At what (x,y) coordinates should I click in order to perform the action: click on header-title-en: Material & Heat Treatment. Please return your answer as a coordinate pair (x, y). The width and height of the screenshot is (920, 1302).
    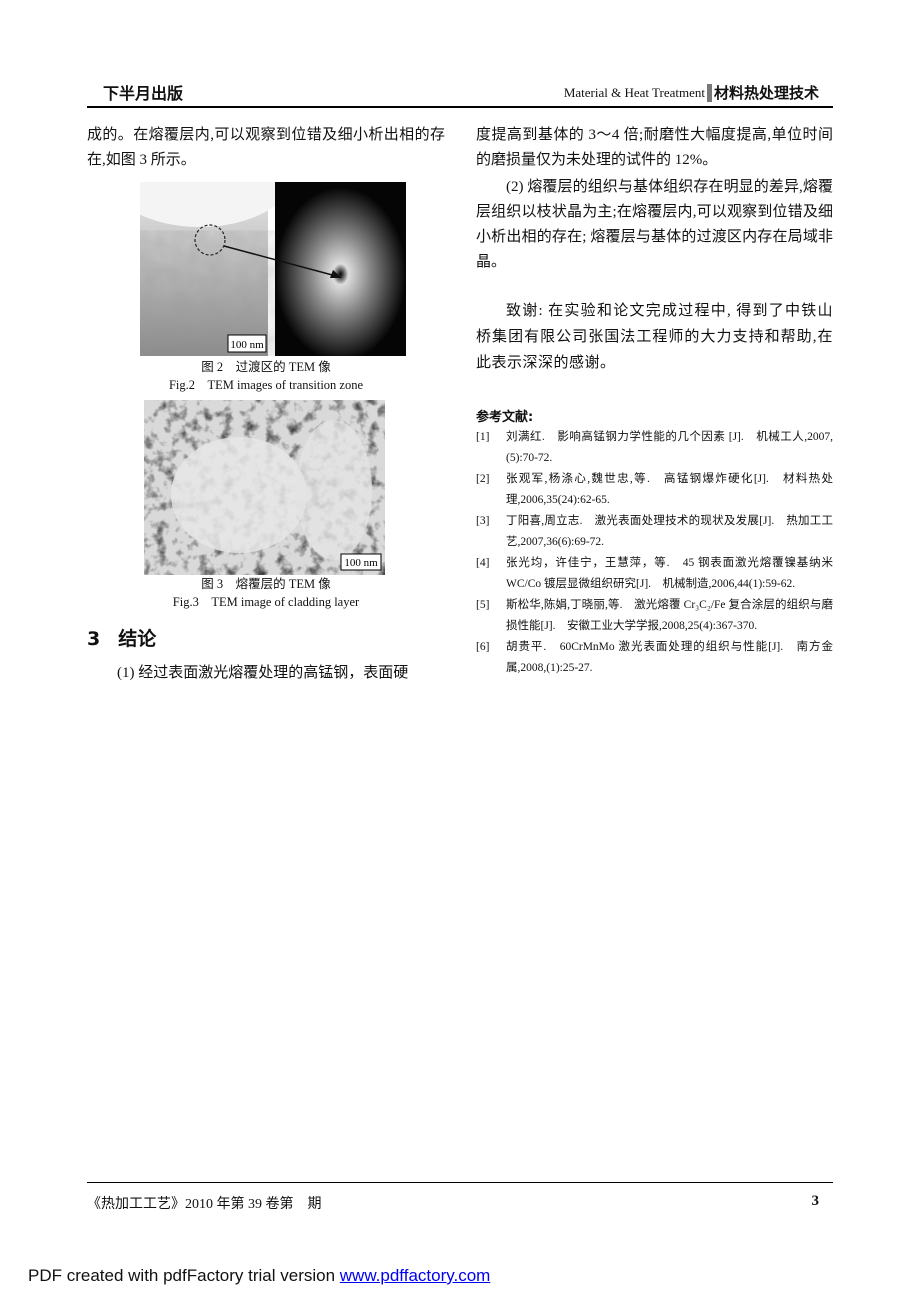
    Looking at the image, I should click on (634, 92).